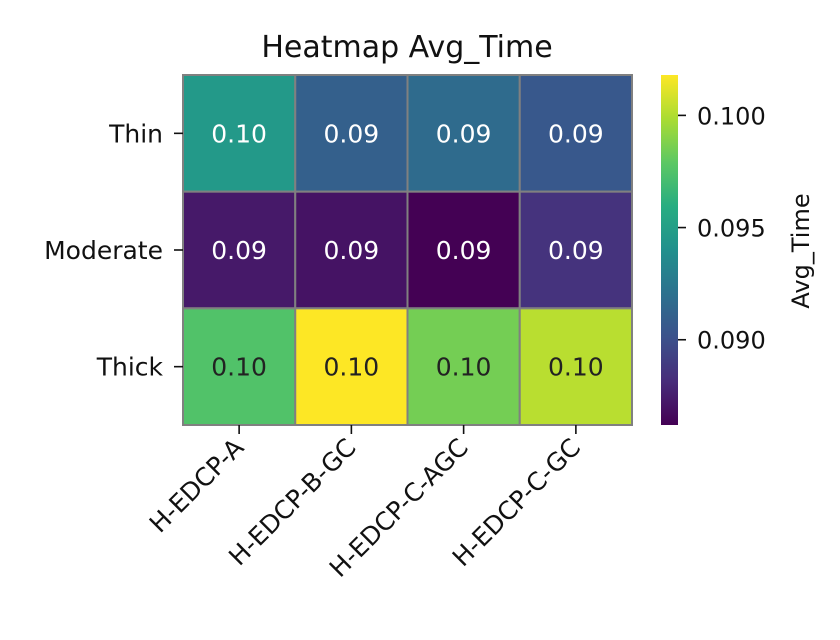 The image size is (840, 640). I want to click on x-tick-label: H-EDCP-A, so click(197, 486).